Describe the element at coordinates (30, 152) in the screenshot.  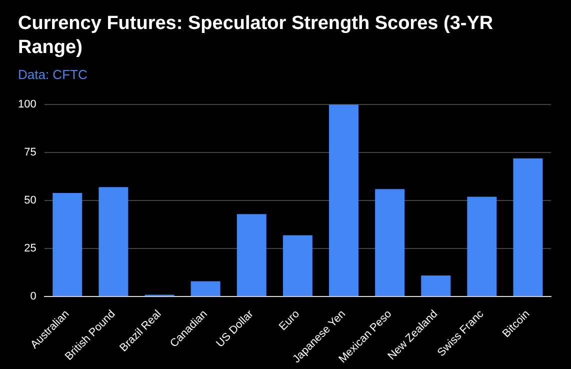
I see `y-tick-label: 75` at that location.